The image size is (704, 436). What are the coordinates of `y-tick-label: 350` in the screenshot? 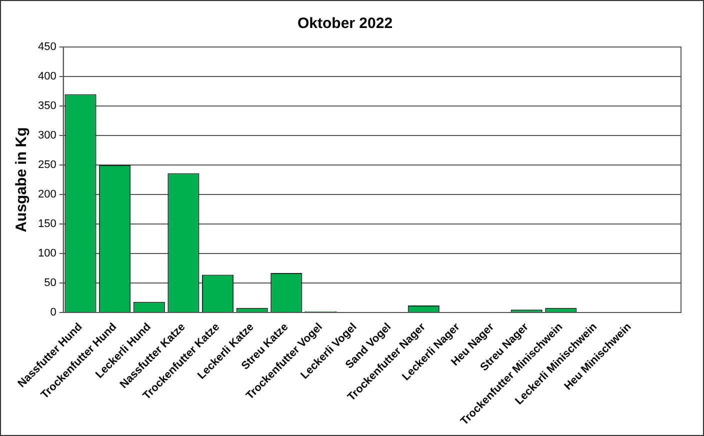 It's located at (47, 106).